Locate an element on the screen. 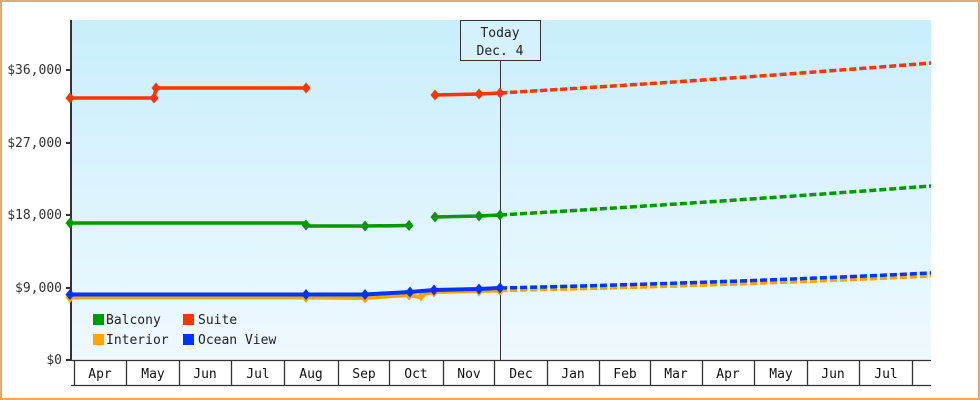 The width and height of the screenshot is (980, 400). today-date: Dec. 4 is located at coordinates (500, 51).